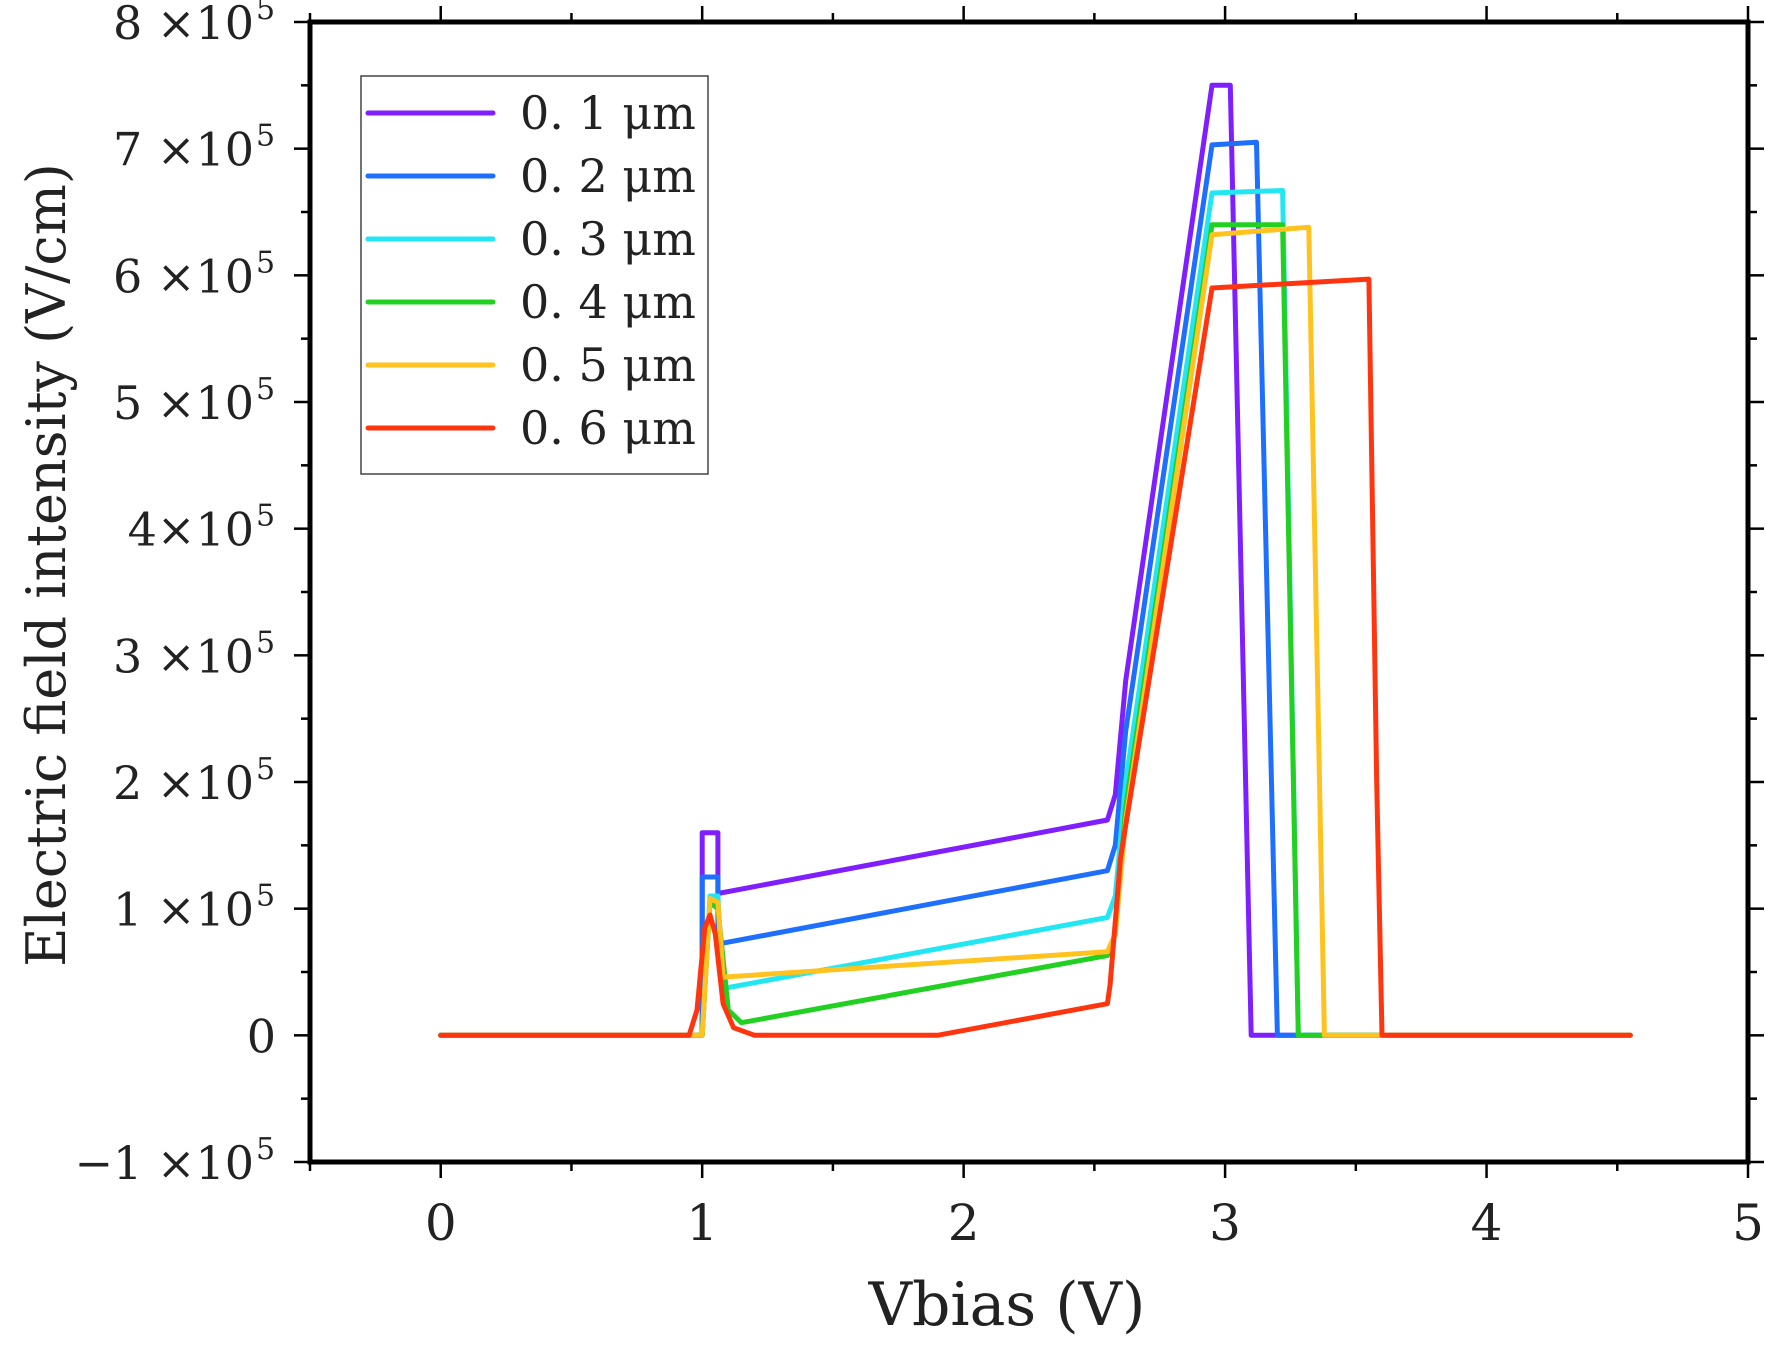 The width and height of the screenshot is (1766, 1353). What do you see at coordinates (183, 25) in the screenshot?
I see `y-tick-label: 8 ×10` at bounding box center [183, 25].